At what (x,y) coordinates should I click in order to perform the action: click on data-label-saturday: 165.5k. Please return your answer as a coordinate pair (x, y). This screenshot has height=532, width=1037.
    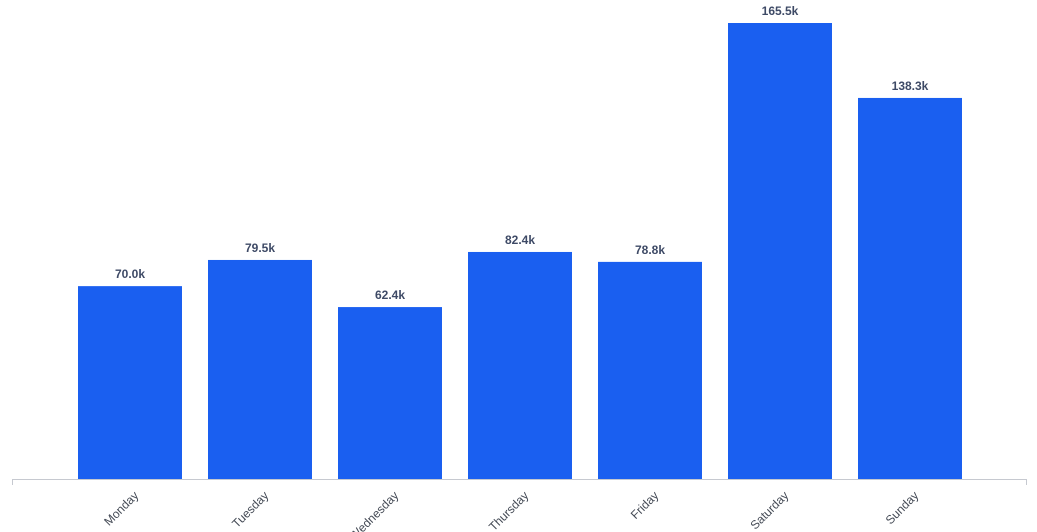
    Looking at the image, I should click on (780, 11).